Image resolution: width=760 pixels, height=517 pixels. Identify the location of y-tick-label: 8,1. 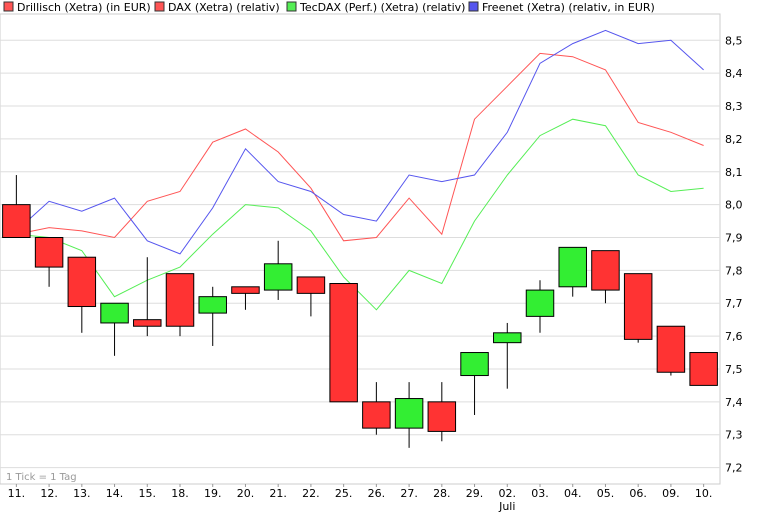
(734, 172).